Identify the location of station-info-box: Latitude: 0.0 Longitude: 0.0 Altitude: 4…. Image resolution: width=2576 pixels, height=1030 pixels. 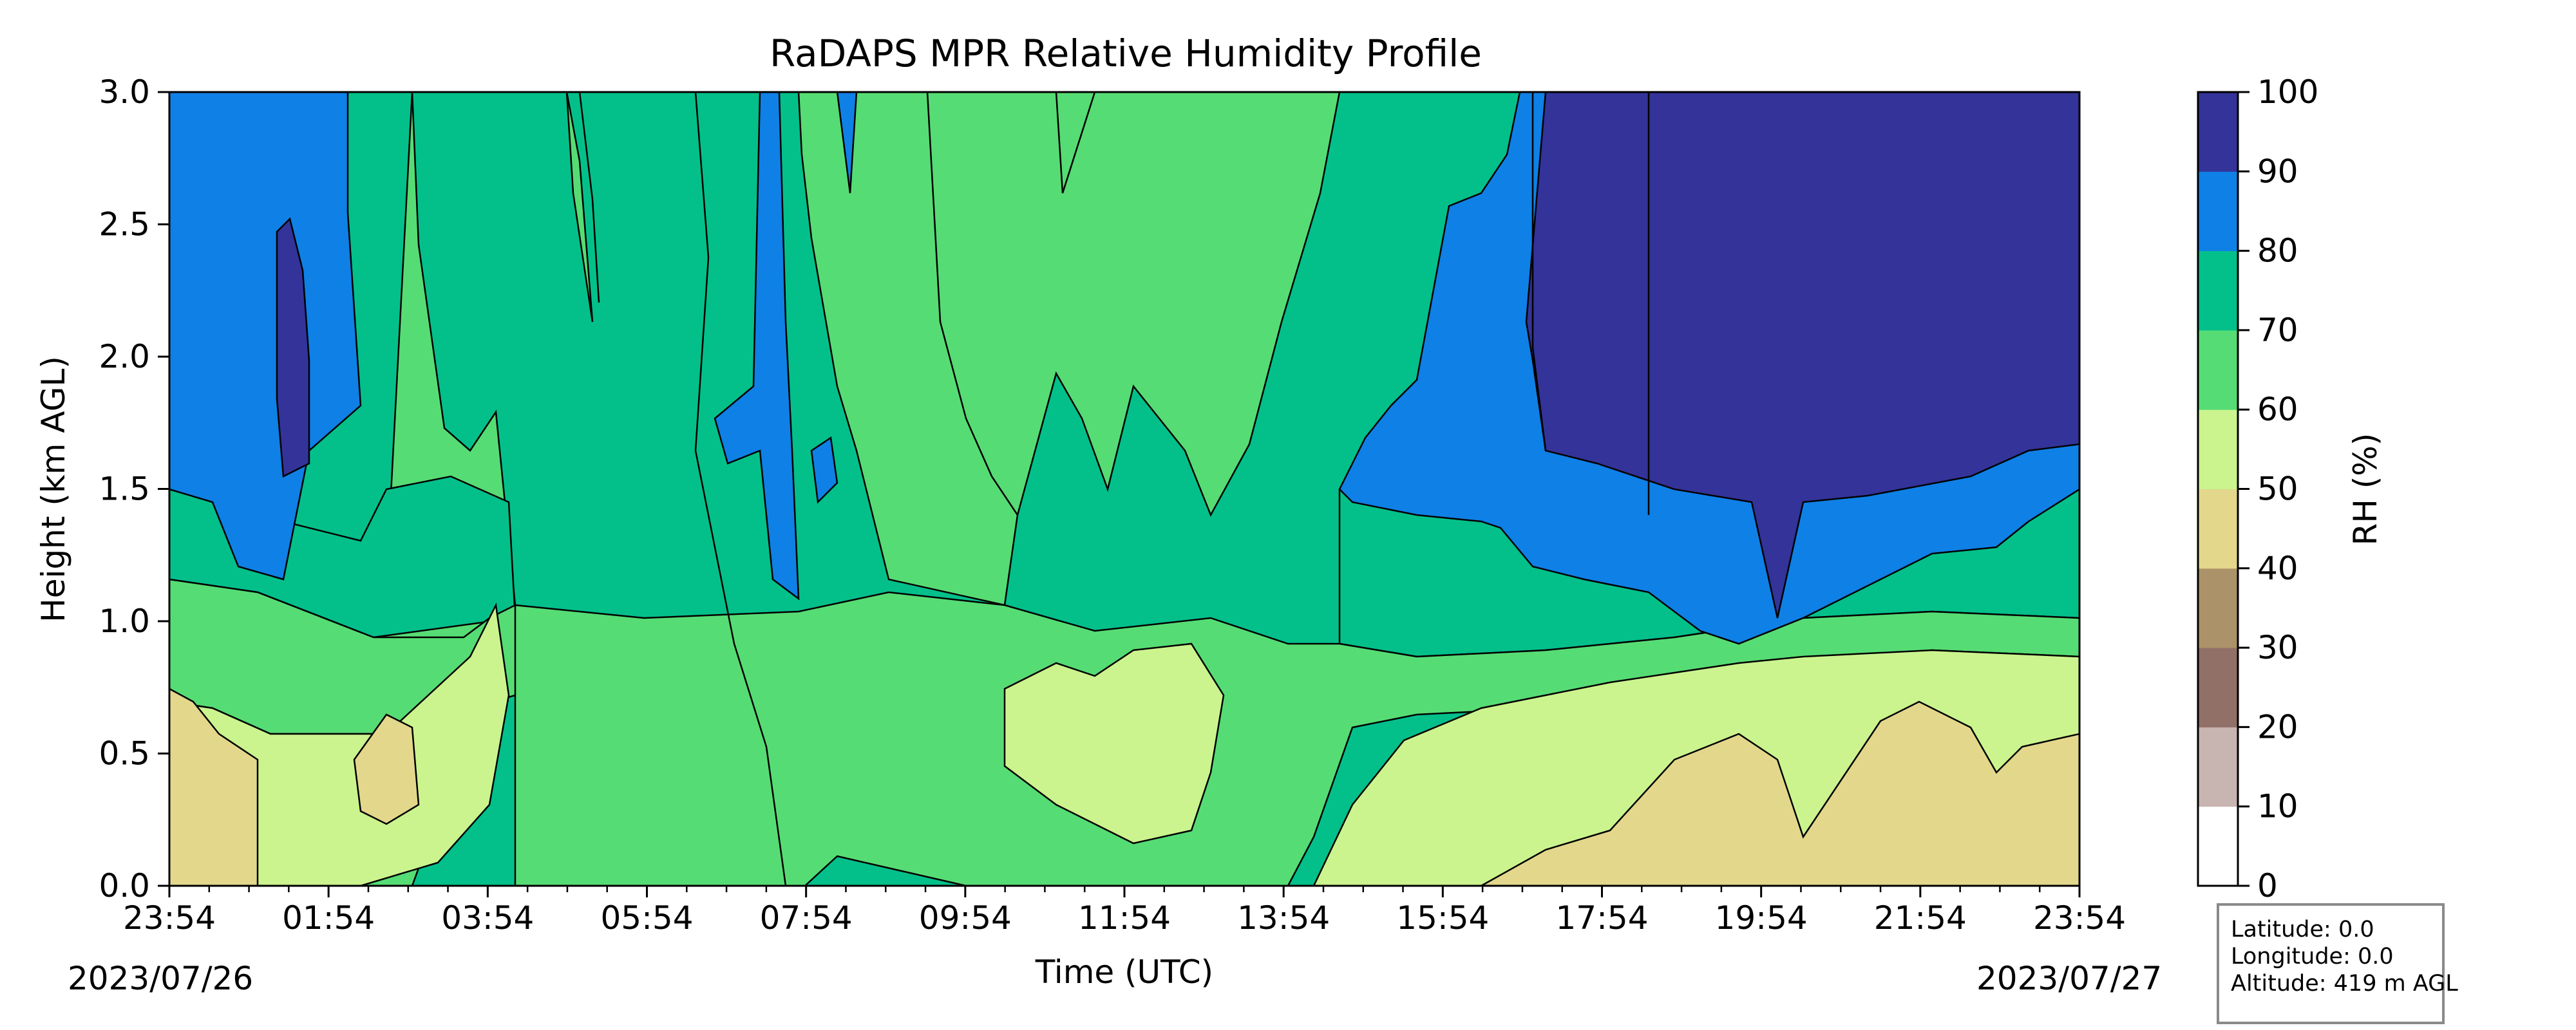
(2337, 964).